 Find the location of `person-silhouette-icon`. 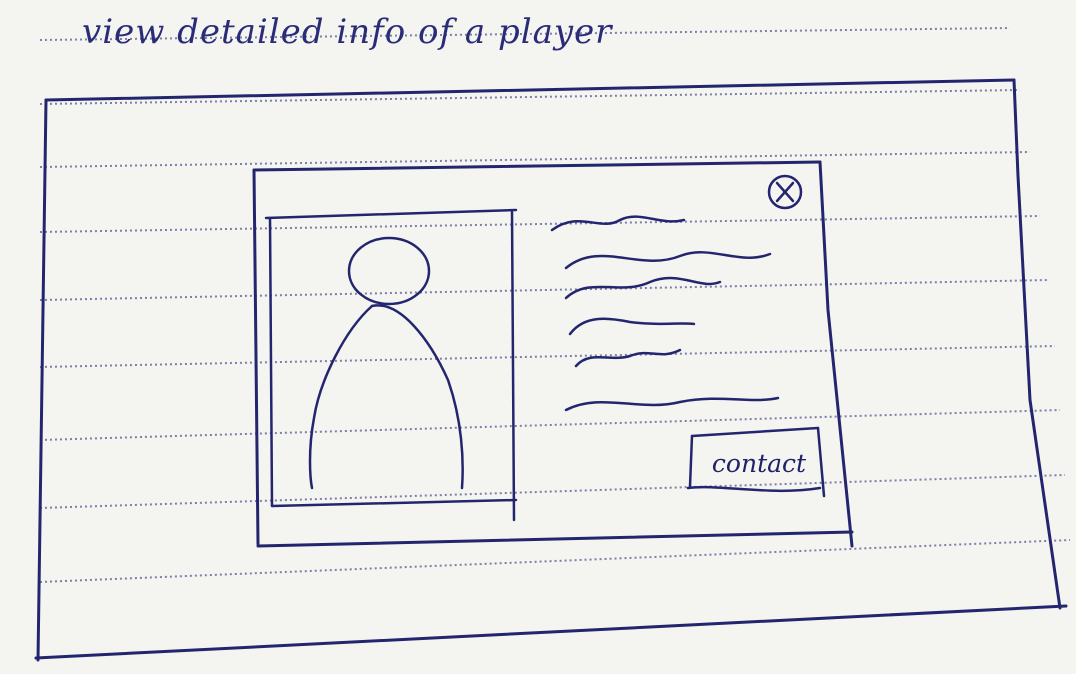

person-silhouette-icon is located at coordinates (386, 363).